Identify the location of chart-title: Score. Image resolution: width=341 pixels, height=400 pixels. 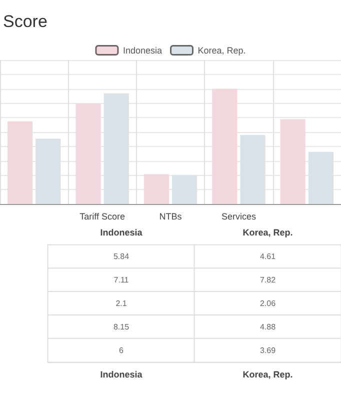
(25, 21).